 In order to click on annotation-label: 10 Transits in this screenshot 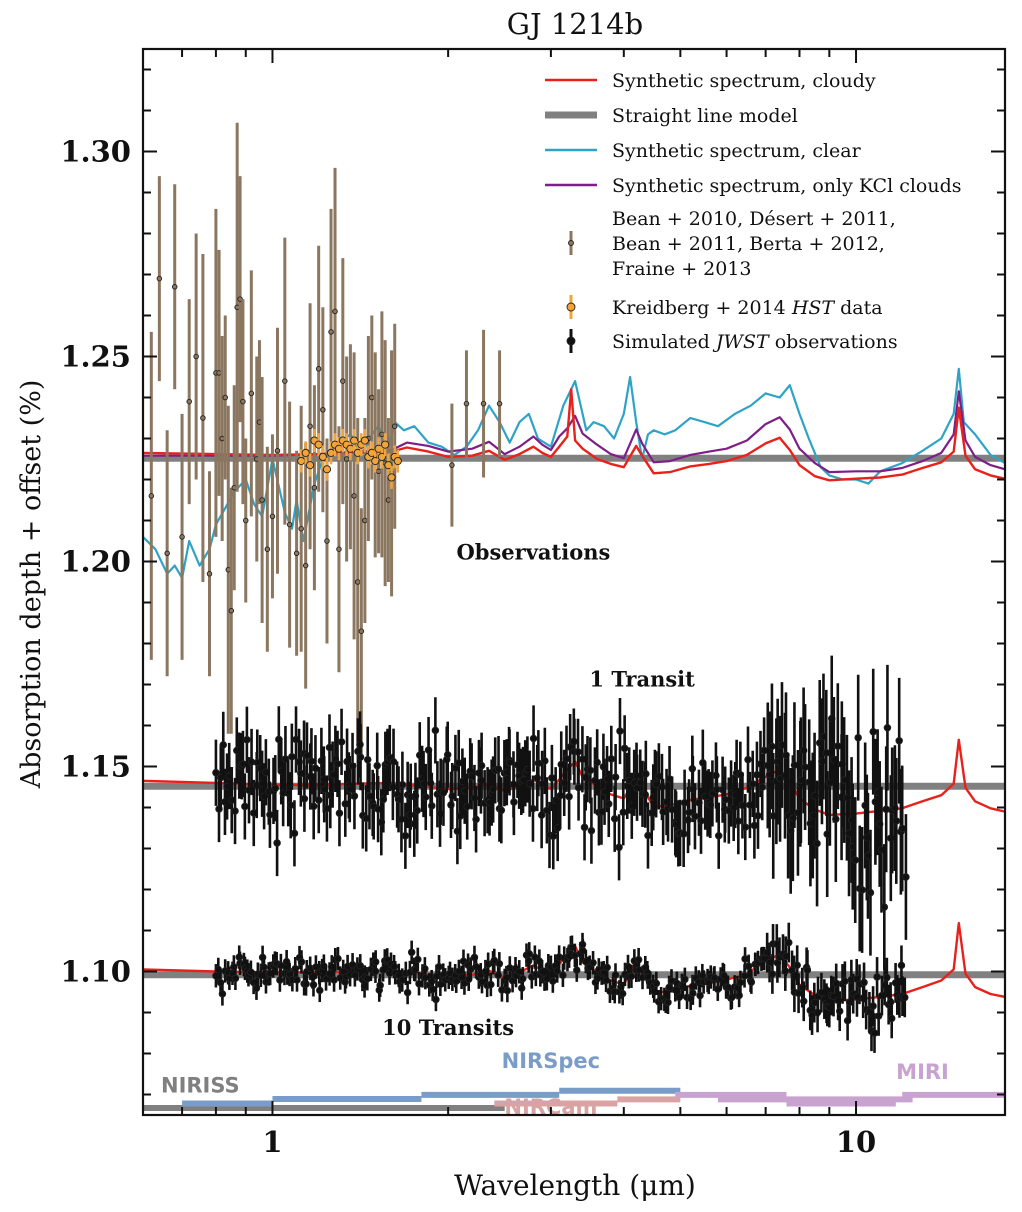, I will do `click(448, 1027)`.